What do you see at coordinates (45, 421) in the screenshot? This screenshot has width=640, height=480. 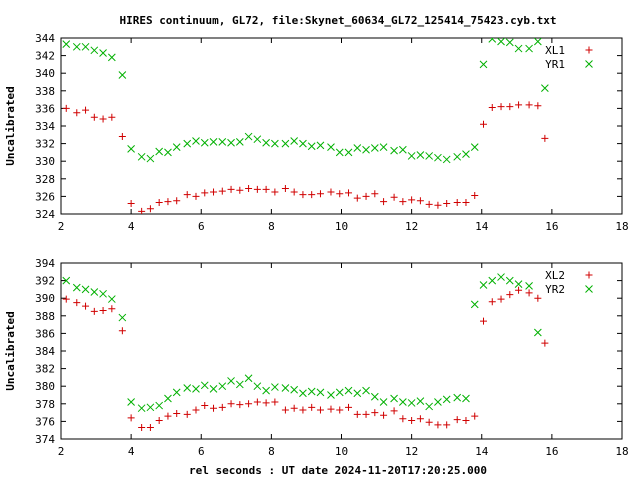 I see `y-tick-label: 376` at bounding box center [45, 421].